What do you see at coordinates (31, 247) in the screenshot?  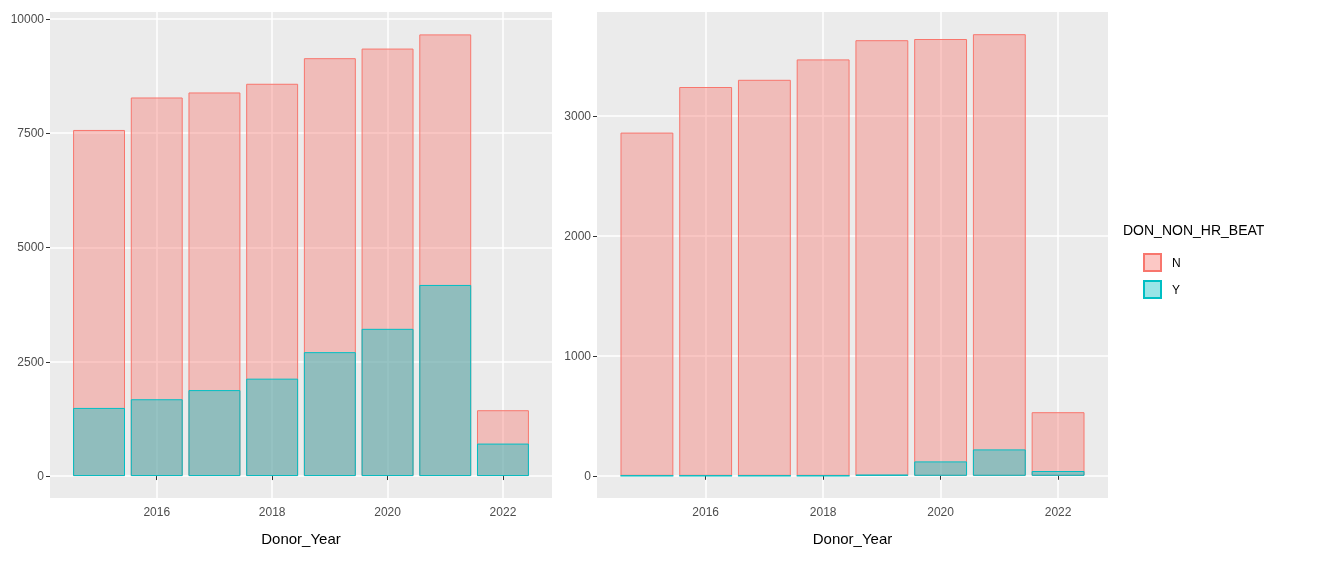 I see `y-tick-label: 5000` at bounding box center [31, 247].